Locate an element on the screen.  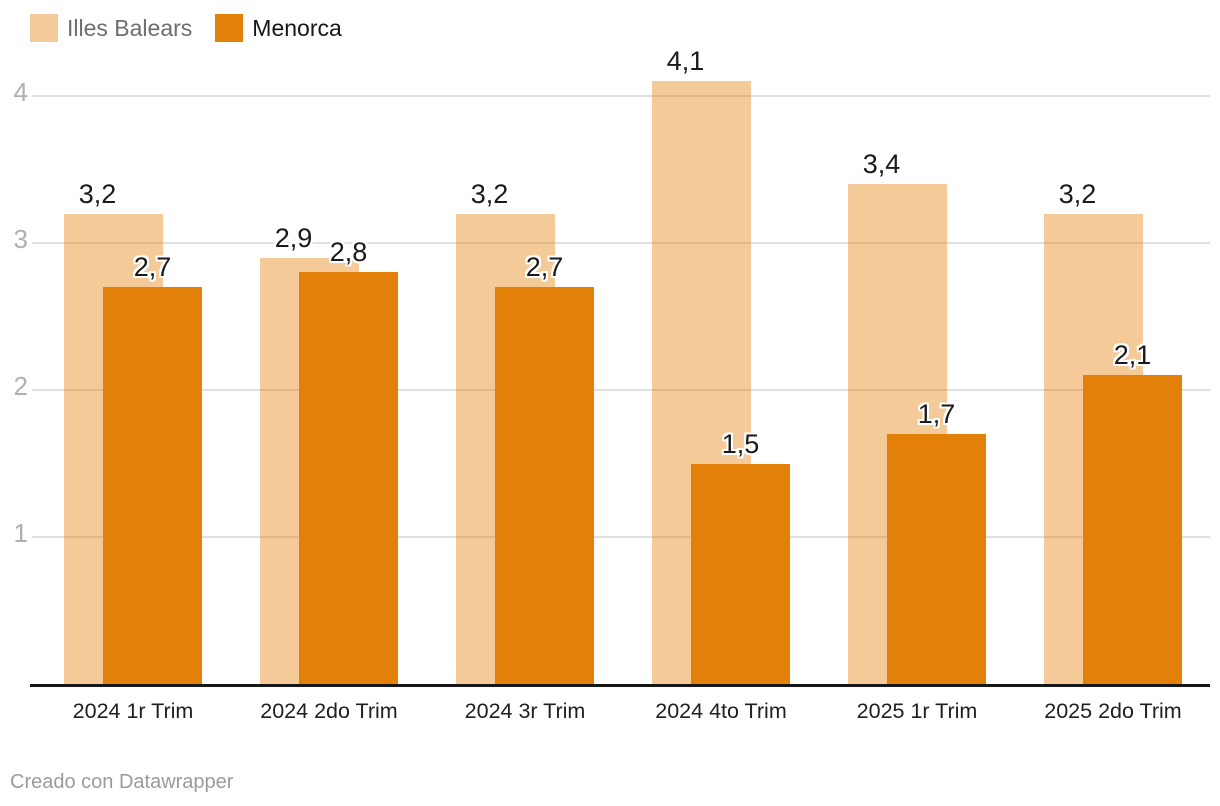
y-axis-tick-label: 2 is located at coordinates (20, 386).